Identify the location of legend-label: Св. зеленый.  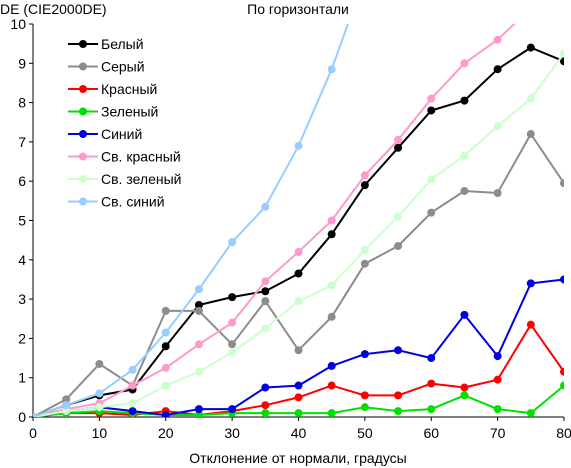
(141, 179).